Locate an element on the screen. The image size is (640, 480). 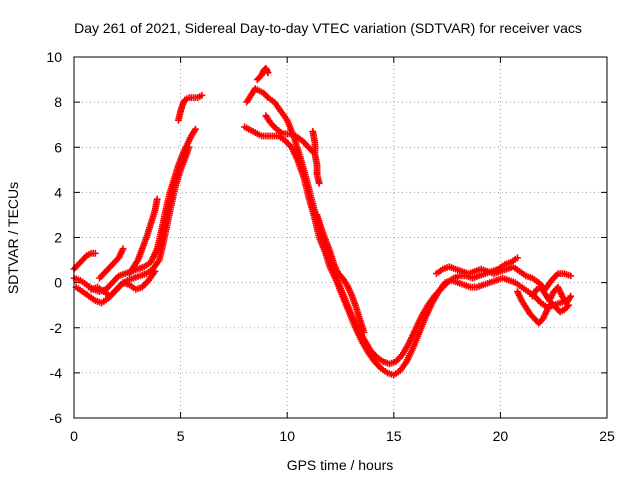
y-tick-label: 2 is located at coordinates (58, 238).